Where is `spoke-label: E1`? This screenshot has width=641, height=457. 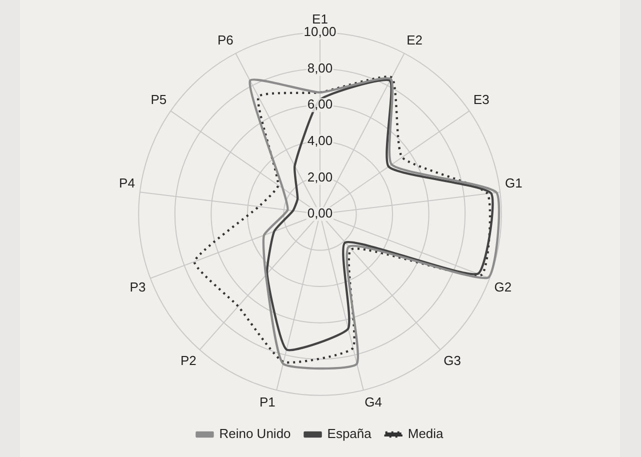 spoke-label: E1 is located at coordinates (320, 18).